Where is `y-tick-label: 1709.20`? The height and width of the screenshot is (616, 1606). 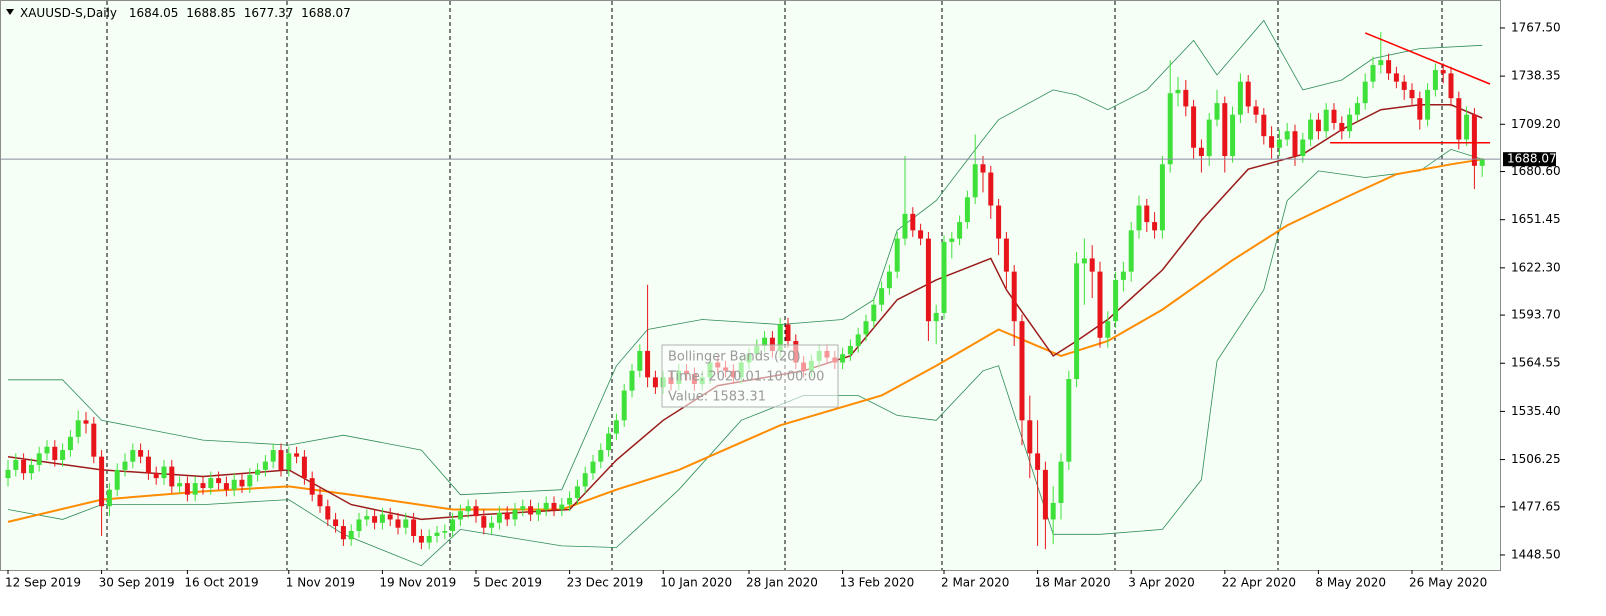
y-tick-label: 1709.20 is located at coordinates (1536, 124).